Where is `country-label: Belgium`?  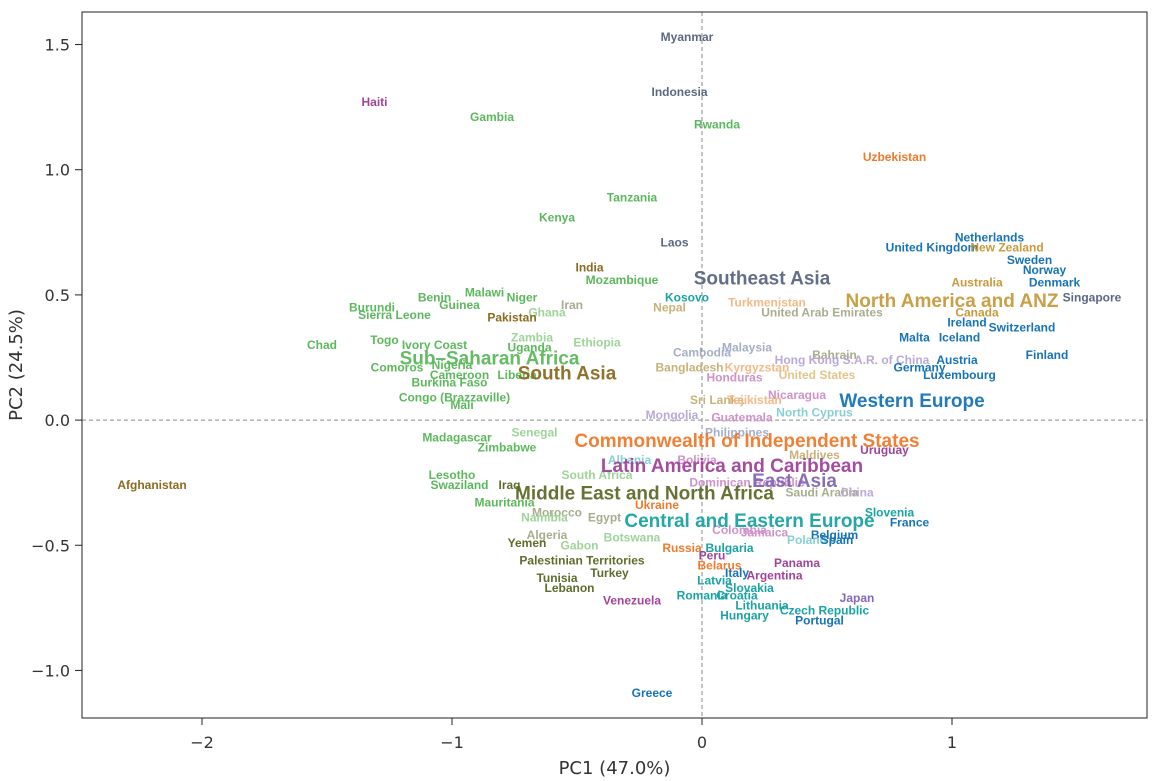
country-label: Belgium is located at coordinates (834, 535).